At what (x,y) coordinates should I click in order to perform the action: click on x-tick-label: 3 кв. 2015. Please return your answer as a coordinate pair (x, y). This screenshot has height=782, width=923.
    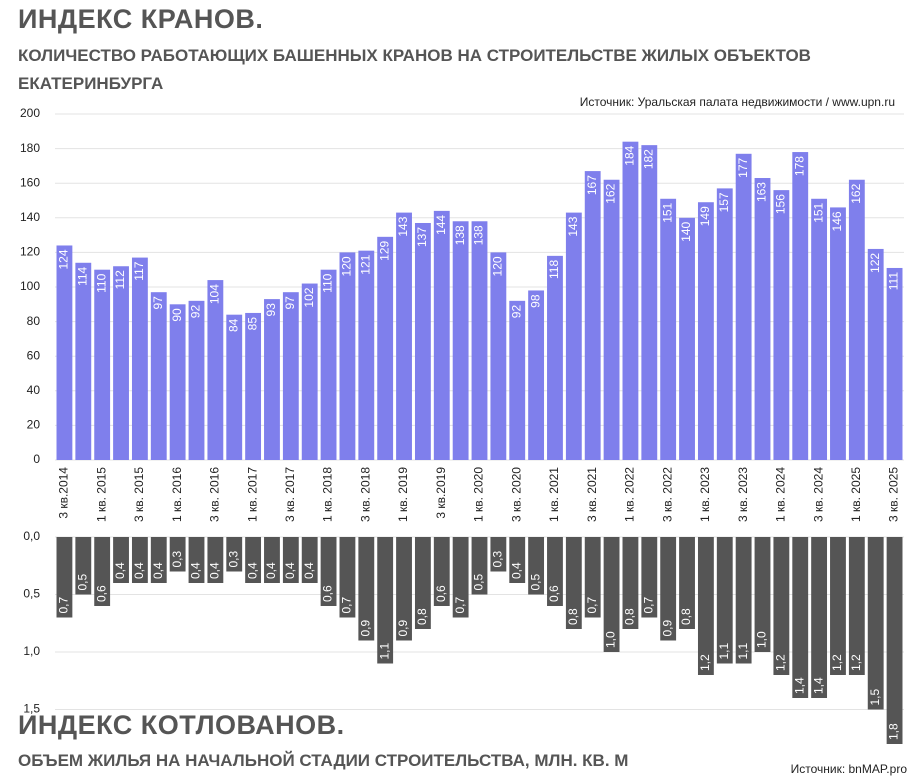
    Looking at the image, I should click on (139, 494).